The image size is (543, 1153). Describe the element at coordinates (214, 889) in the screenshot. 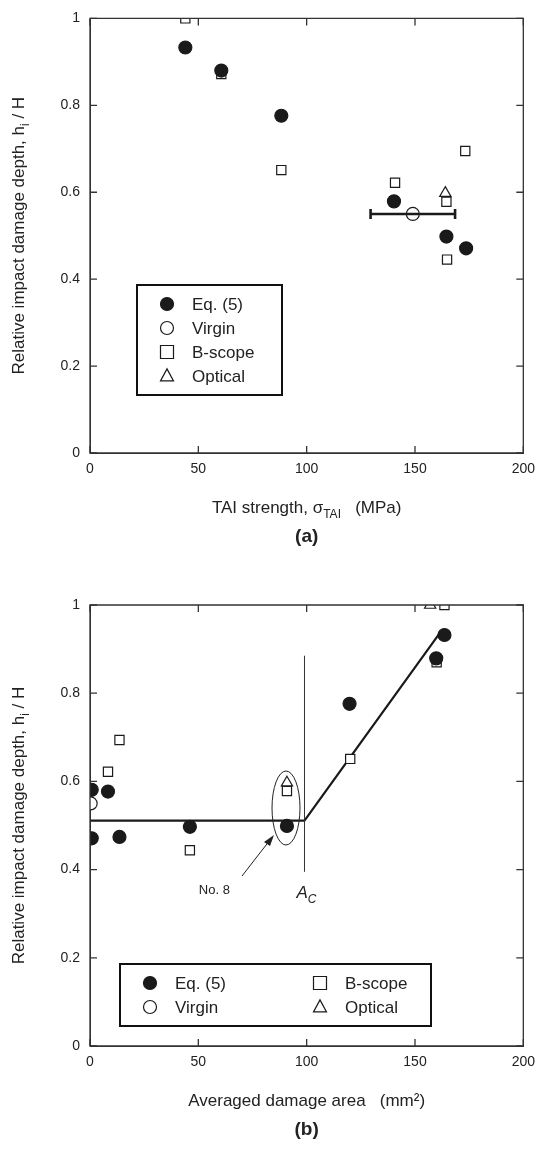

I see `annotation: No. 8` at that location.